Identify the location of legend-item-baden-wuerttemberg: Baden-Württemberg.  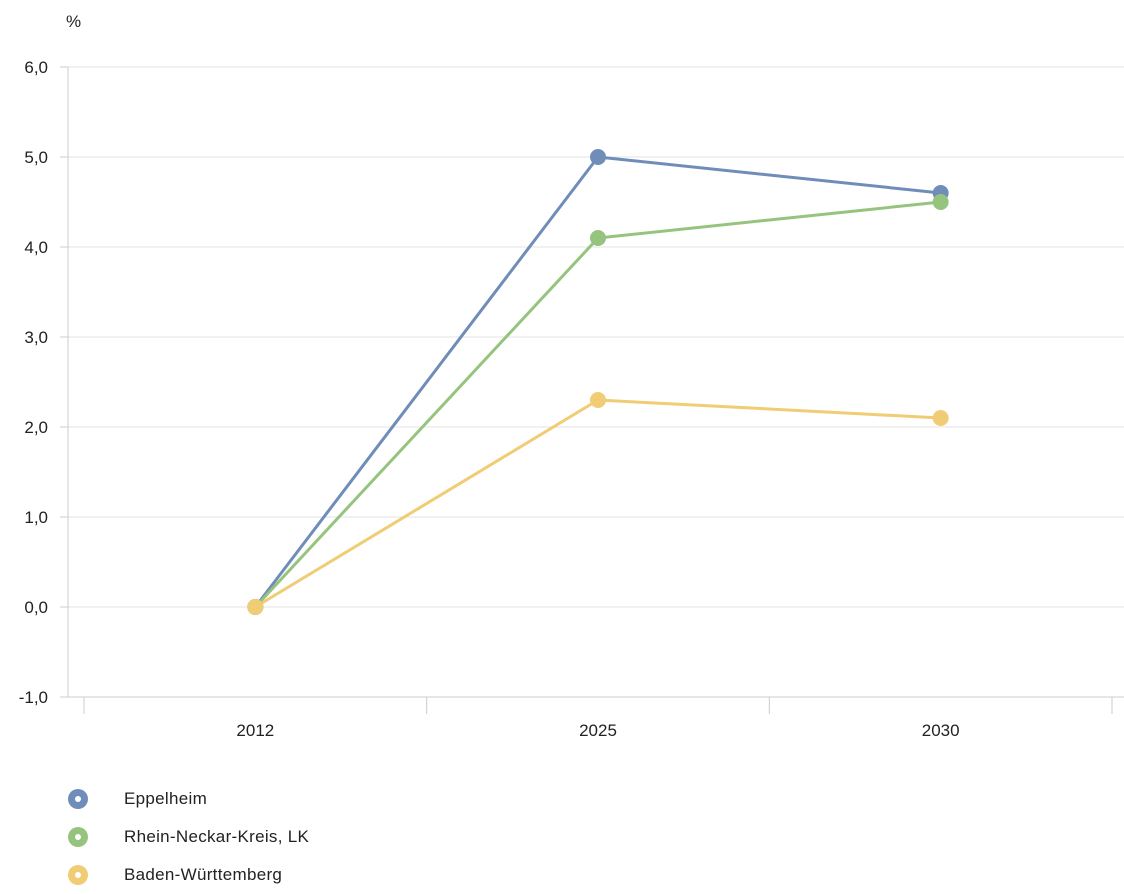
(188, 875).